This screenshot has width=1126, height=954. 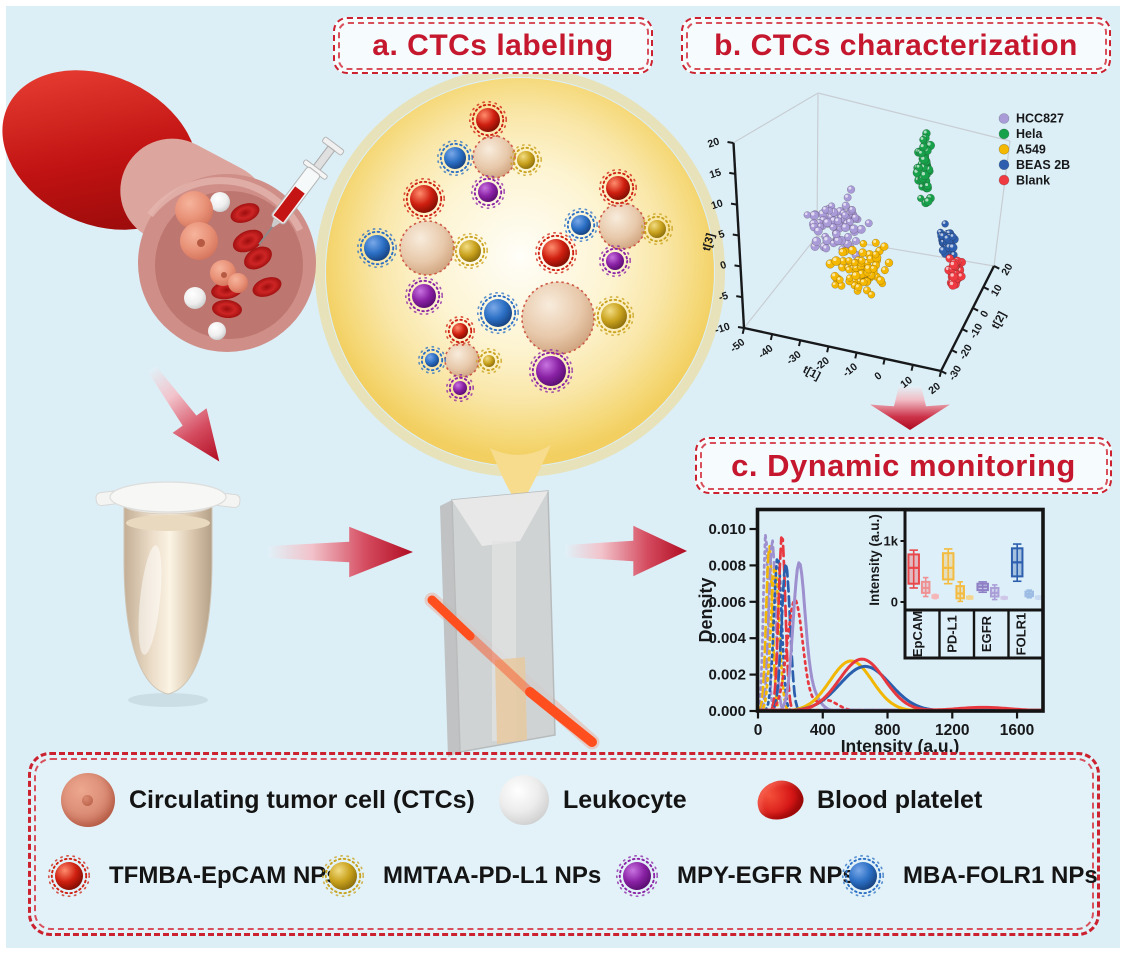 What do you see at coordinates (1031, 150) in the screenshot?
I see `svg-text: A549` at bounding box center [1031, 150].